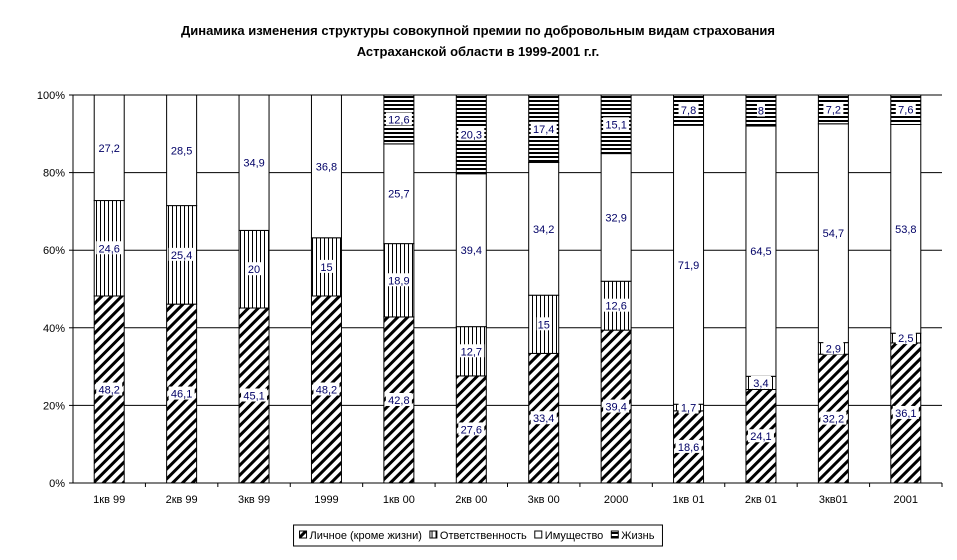 This screenshot has width=957, height=560. I want to click on data-label: 25,7, so click(398, 195).